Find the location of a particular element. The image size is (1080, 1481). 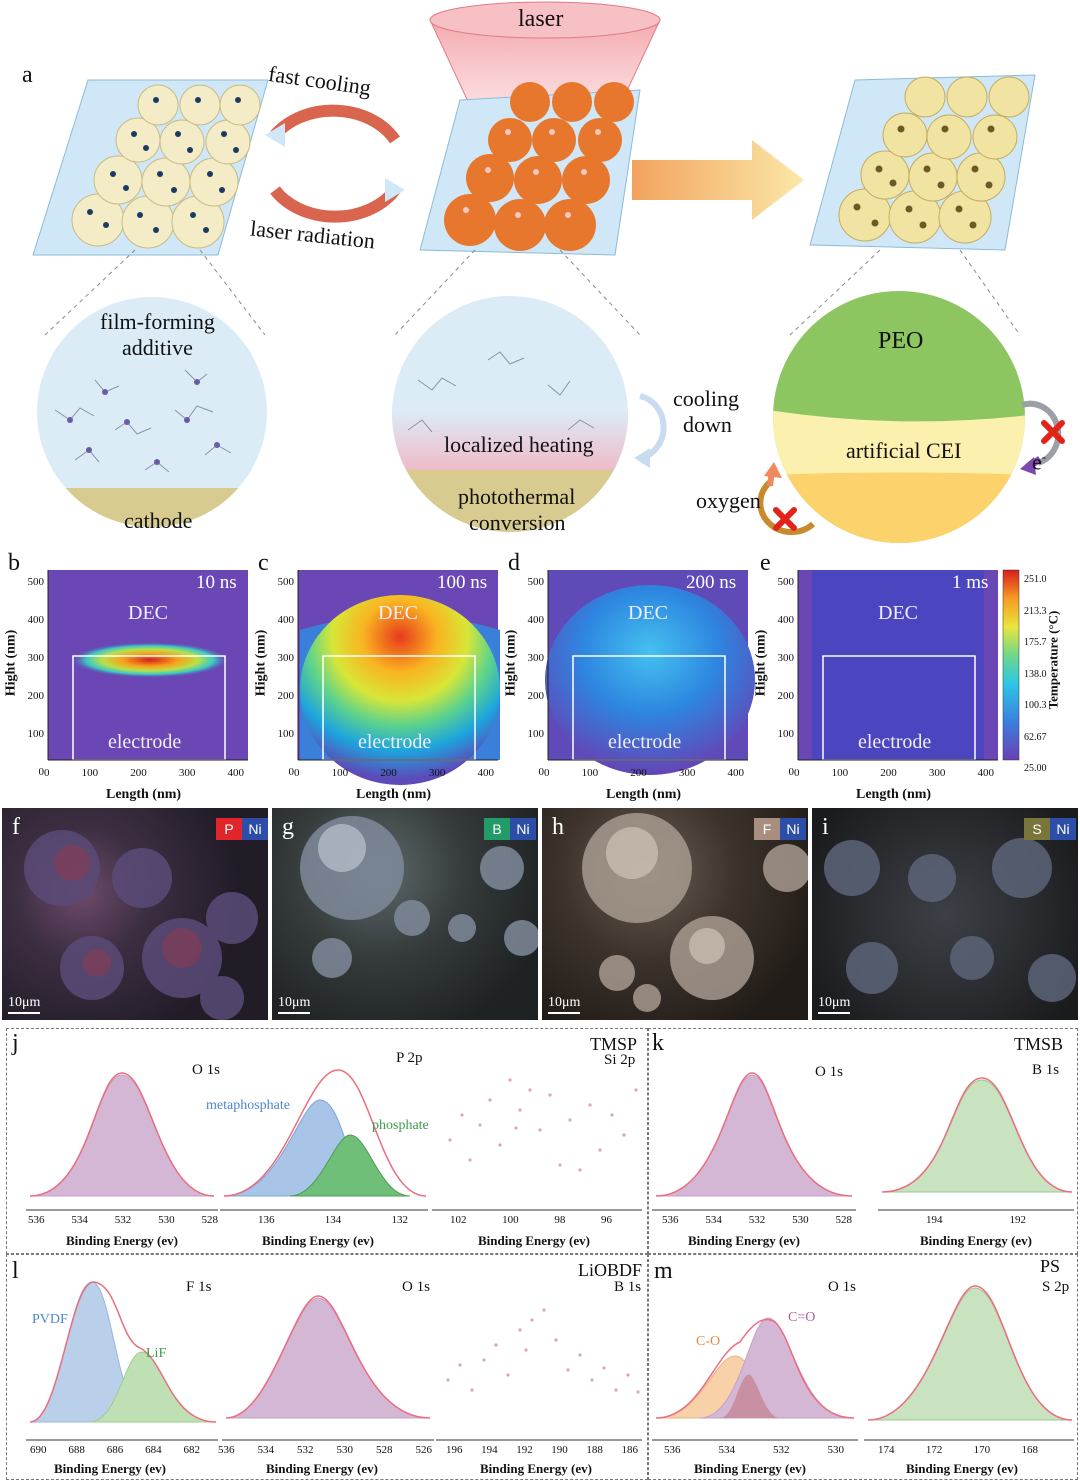

xps-j-o1s: O 1s is located at coordinates (206, 1070).